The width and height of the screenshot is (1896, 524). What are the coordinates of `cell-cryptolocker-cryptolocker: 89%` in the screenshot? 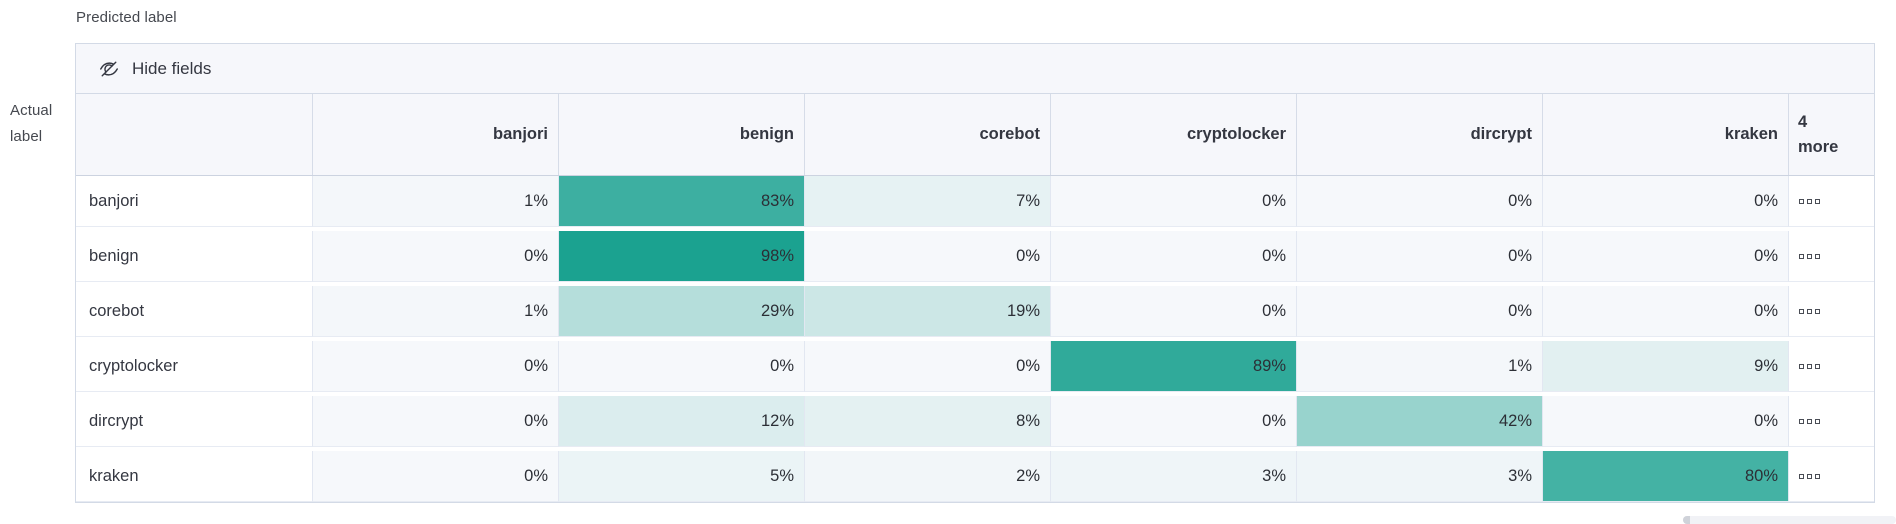 It's located at (1174, 366).